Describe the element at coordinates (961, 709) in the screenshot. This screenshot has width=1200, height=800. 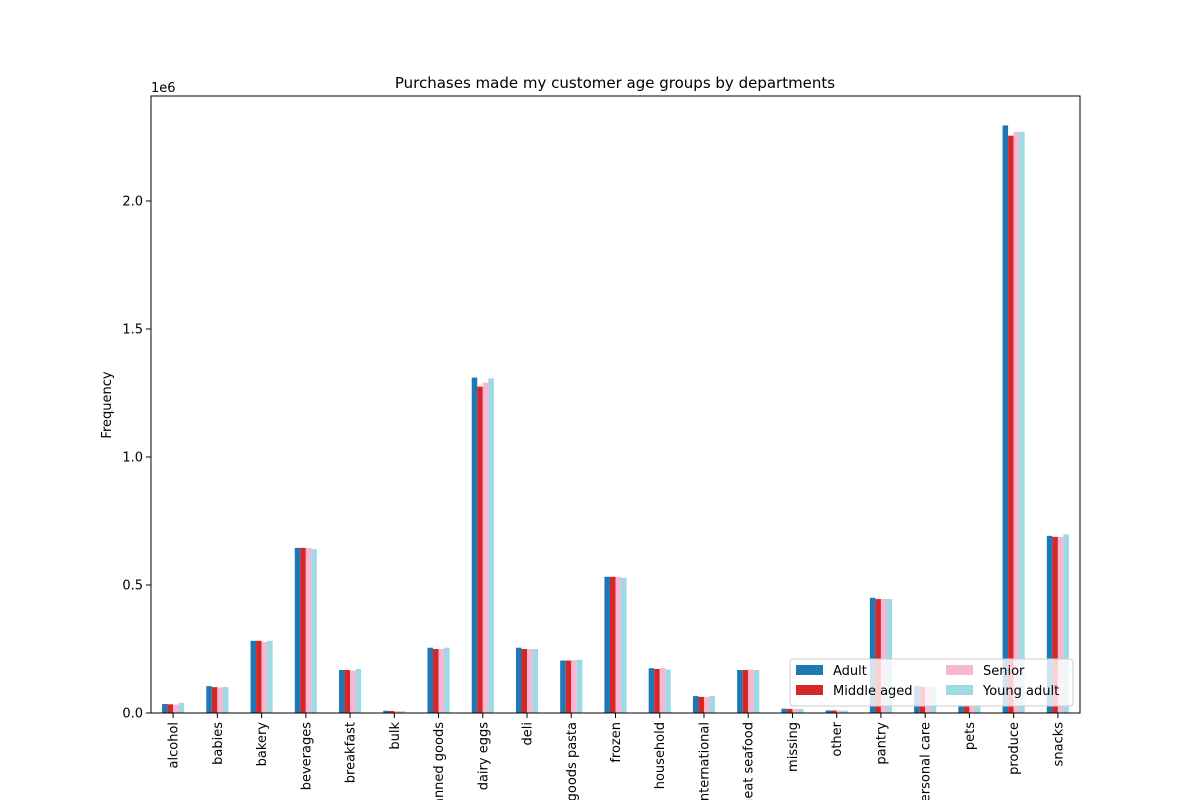
I see `bar-adult-pets` at that location.